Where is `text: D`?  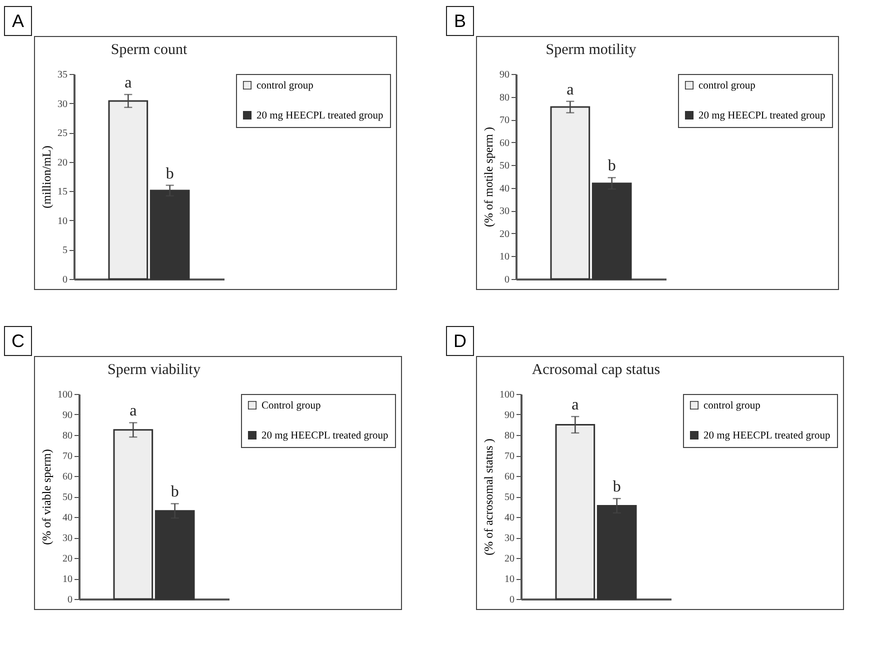
text: D is located at coordinates (460, 341).